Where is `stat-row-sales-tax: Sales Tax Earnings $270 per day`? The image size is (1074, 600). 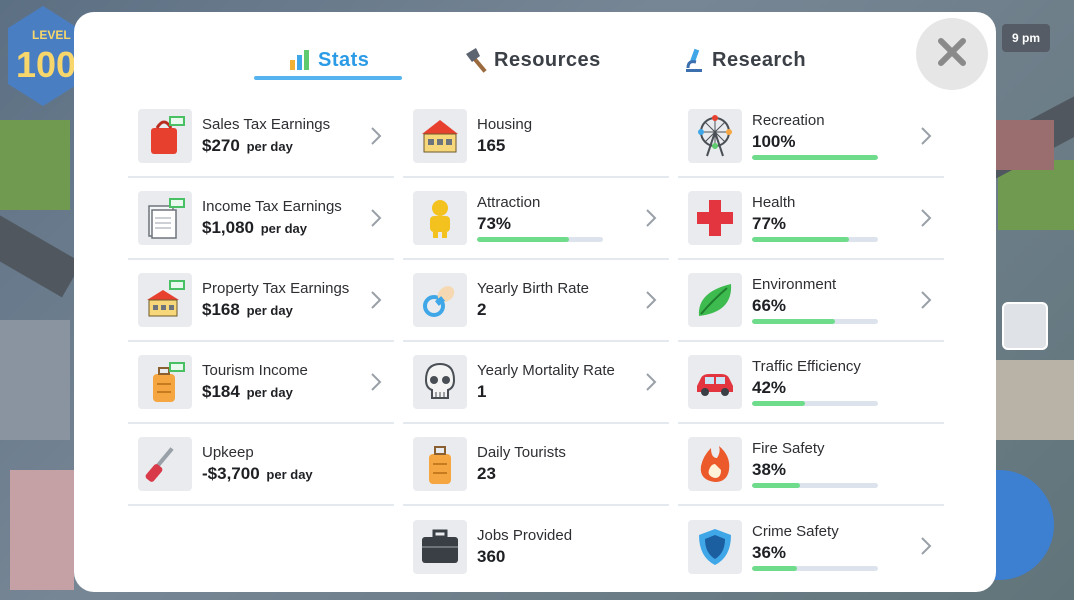 stat-row-sales-tax: Sales Tax Earnings $270 per day is located at coordinates (261, 137).